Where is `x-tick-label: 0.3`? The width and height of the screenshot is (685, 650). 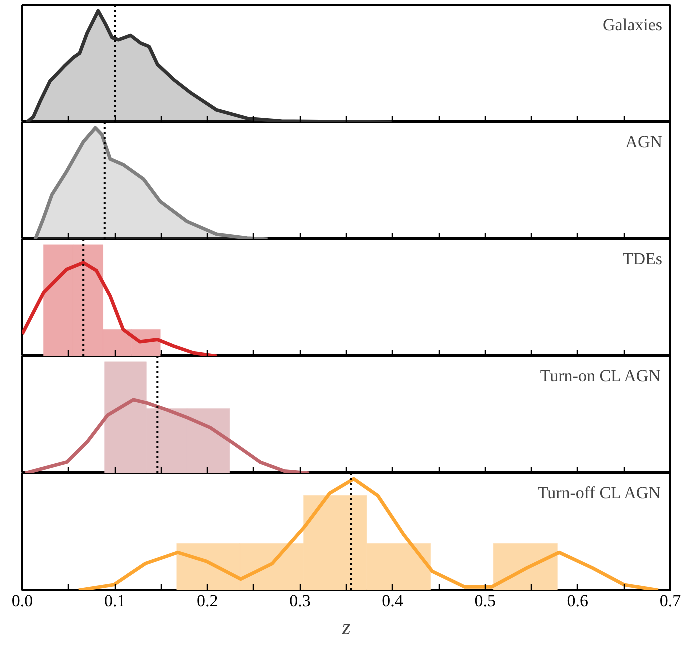
x-tick-label: 0.3 is located at coordinates (300, 601).